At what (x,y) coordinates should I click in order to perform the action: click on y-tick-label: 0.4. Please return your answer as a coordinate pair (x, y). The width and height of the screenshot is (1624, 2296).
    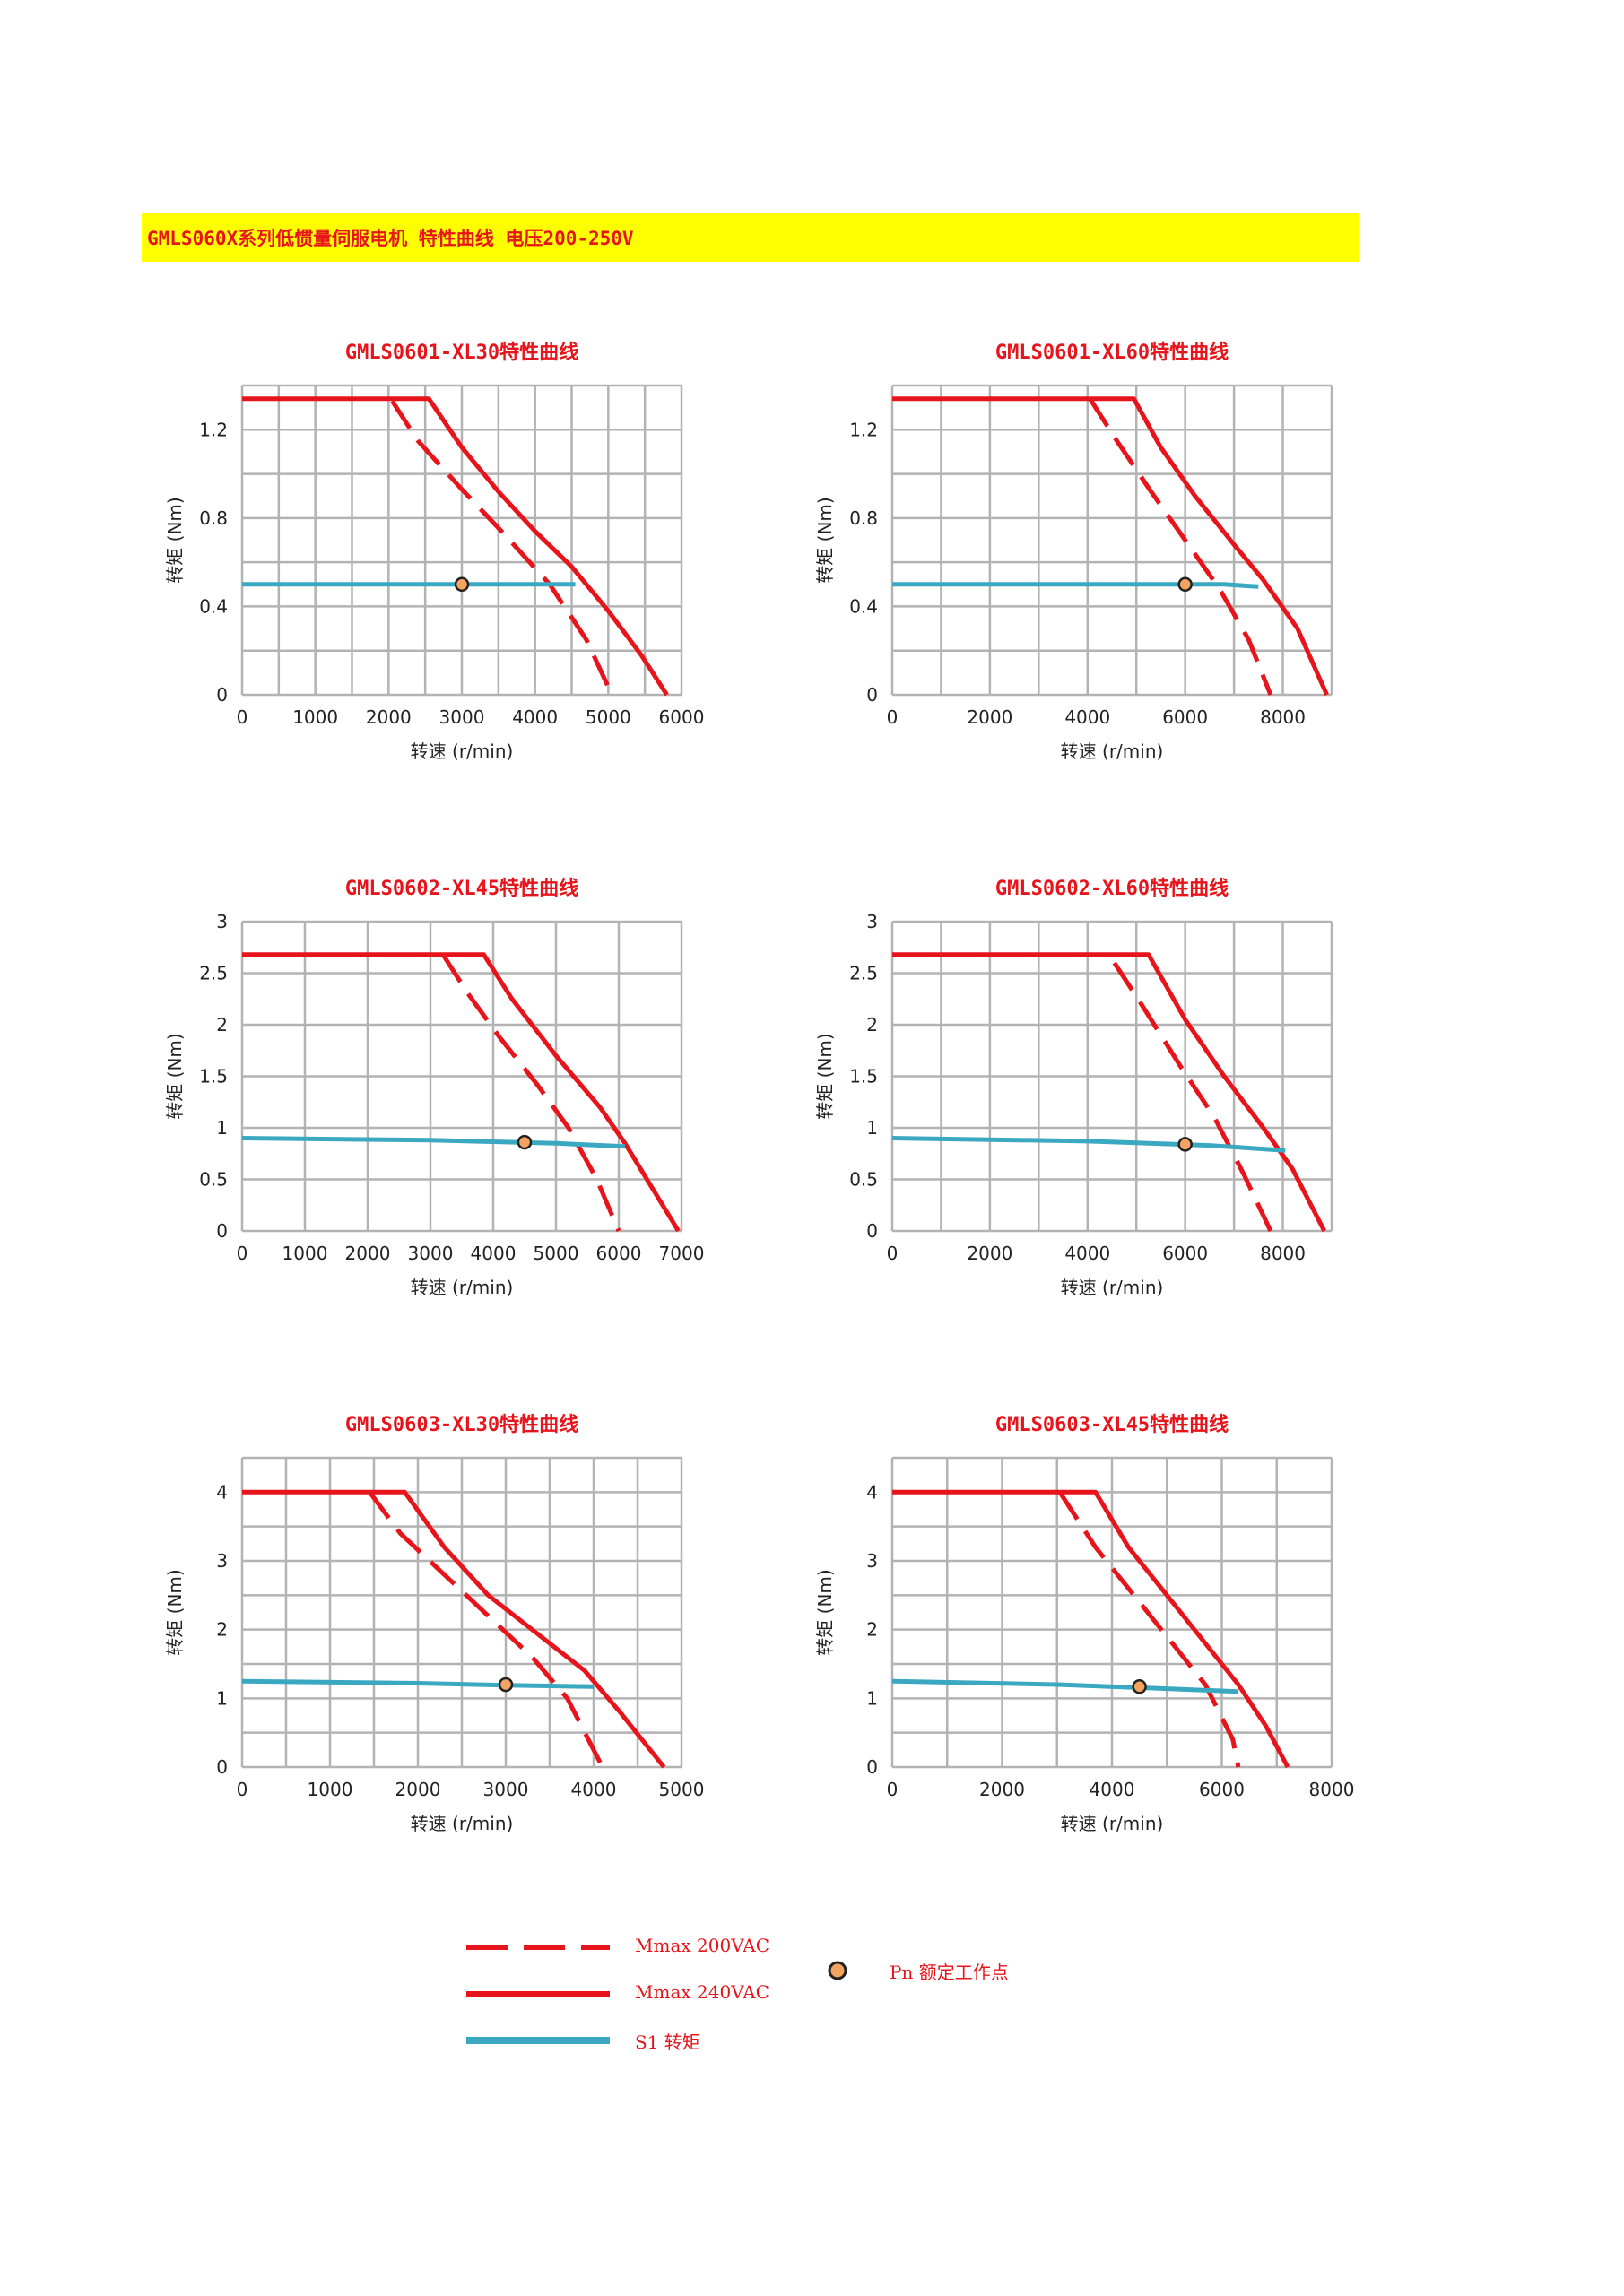
    Looking at the image, I should click on (863, 606).